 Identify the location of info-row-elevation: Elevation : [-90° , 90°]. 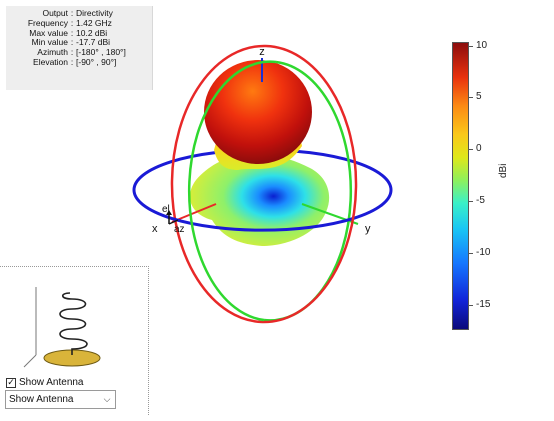
(79, 62).